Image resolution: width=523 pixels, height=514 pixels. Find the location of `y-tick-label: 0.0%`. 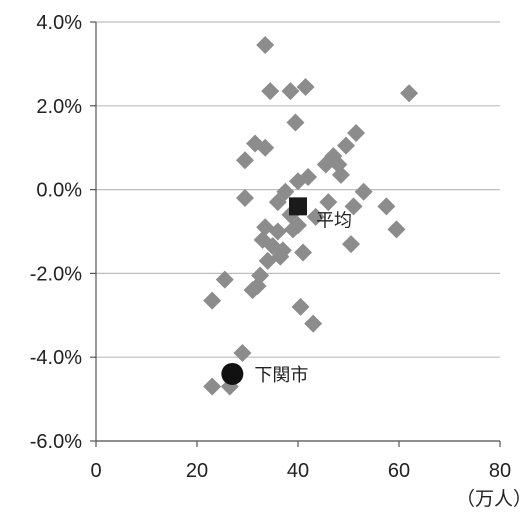

y-tick-label: 0.0% is located at coordinates (59, 191).